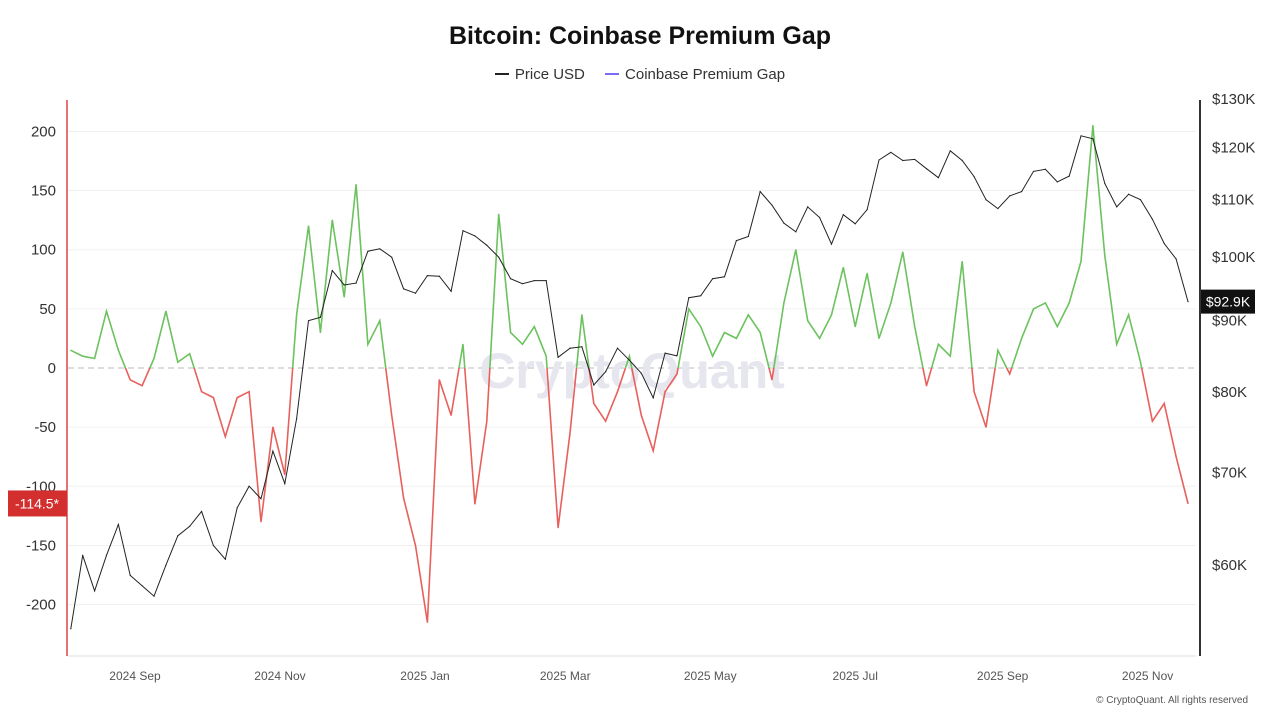 The width and height of the screenshot is (1280, 720). Describe the element at coordinates (1229, 321) in the screenshot. I see `right-axis-tick: $90K` at that location.